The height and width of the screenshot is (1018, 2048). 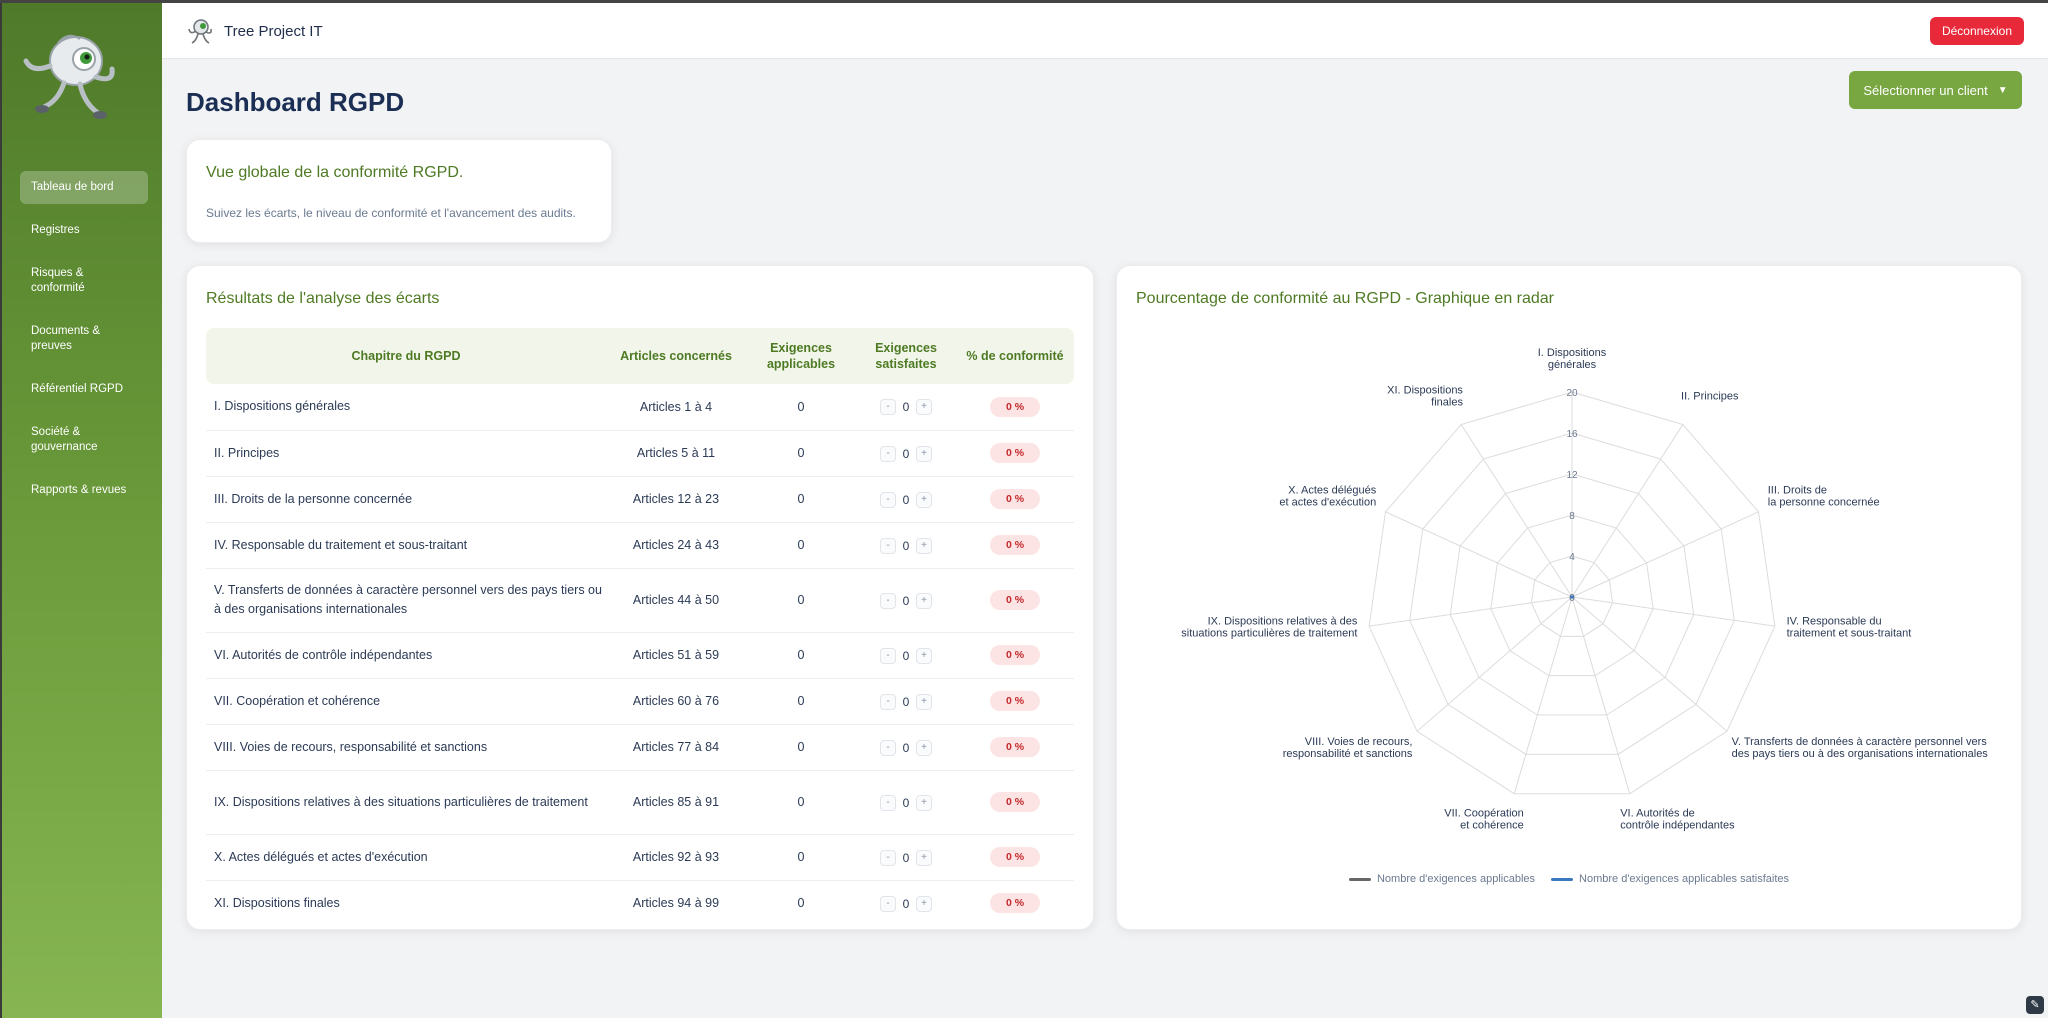 What do you see at coordinates (406, 857) in the screenshot?
I see `cell-chapter: X. Actes délégués et actes d'exécution` at bounding box center [406, 857].